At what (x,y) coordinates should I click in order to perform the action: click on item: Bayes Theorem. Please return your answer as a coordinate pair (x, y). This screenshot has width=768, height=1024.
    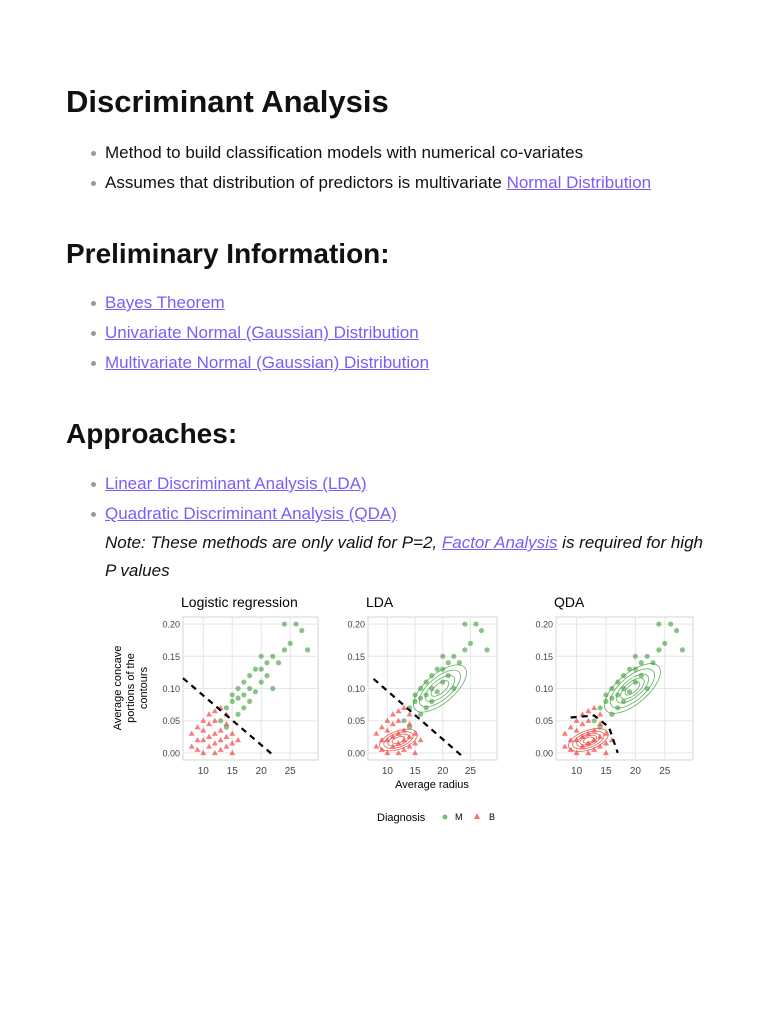
    Looking at the image, I should click on (403, 303).